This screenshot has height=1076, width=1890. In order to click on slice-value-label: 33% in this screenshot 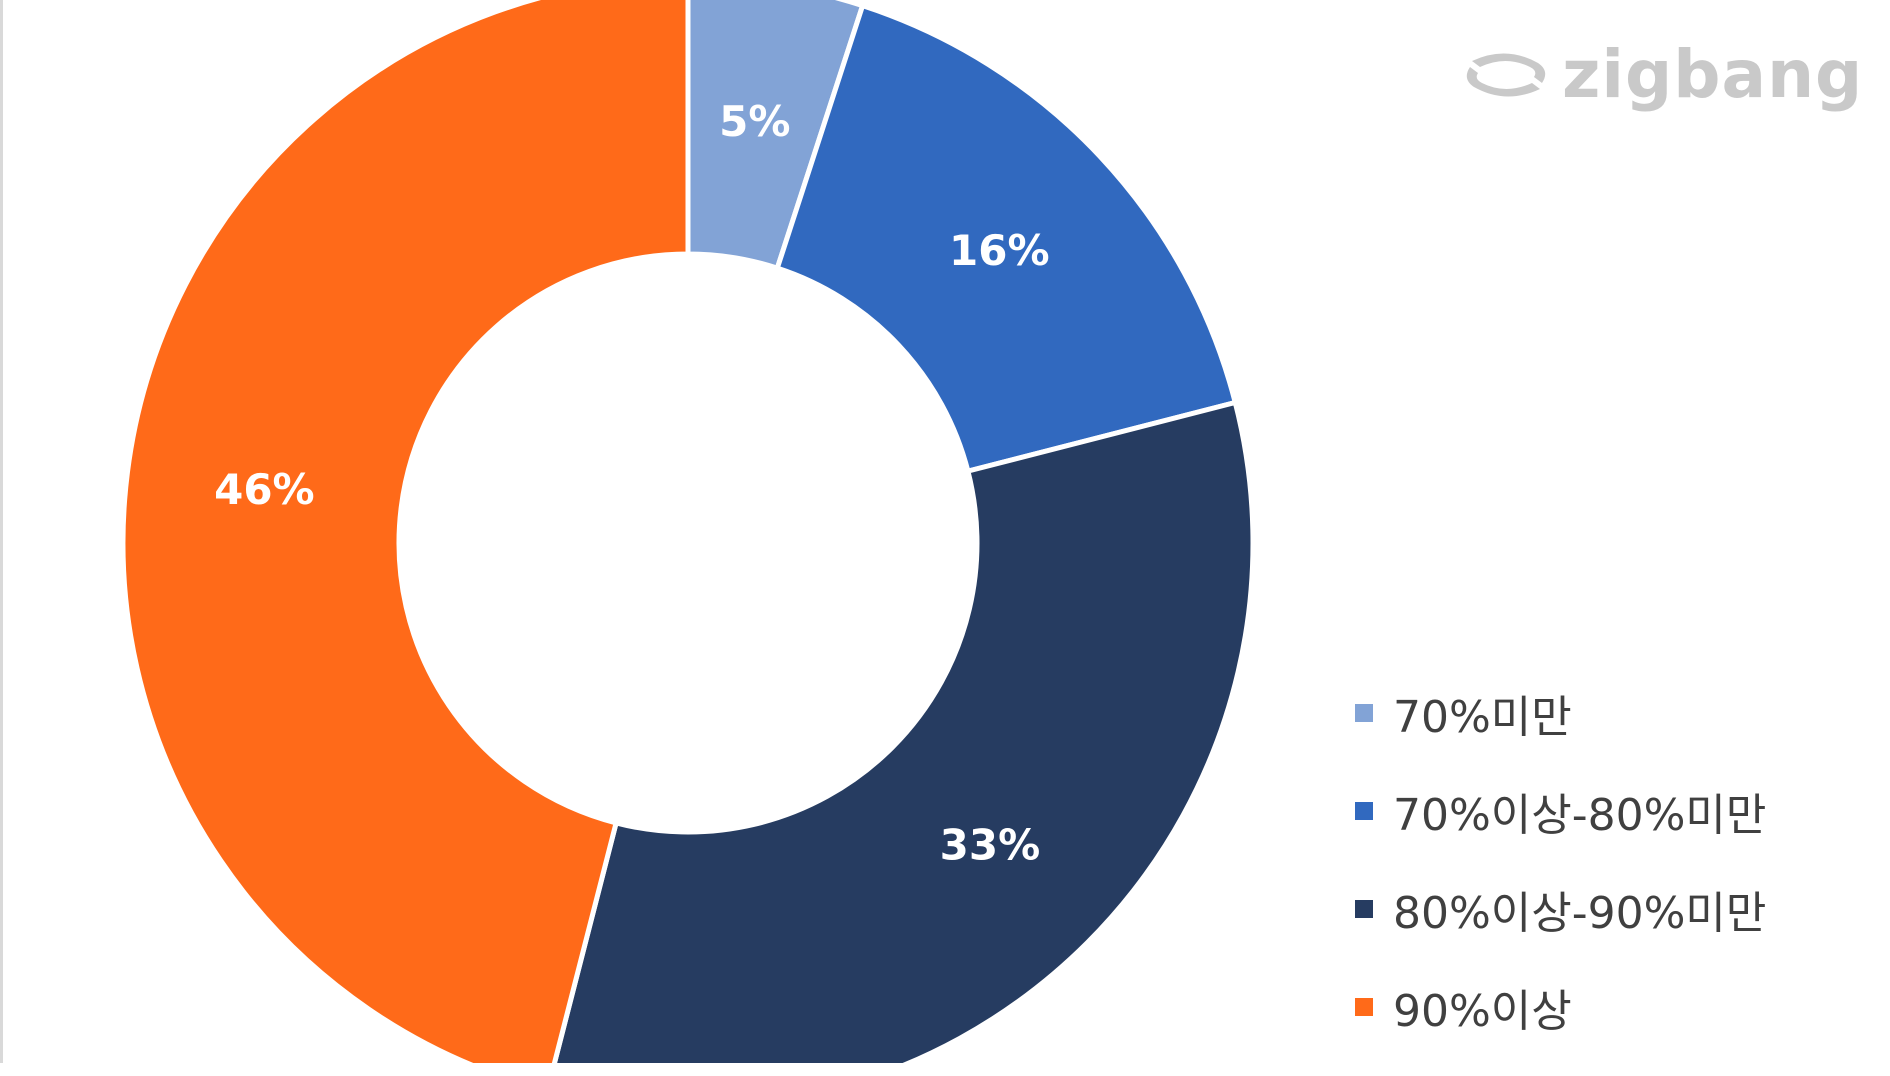, I will do `click(990, 844)`.